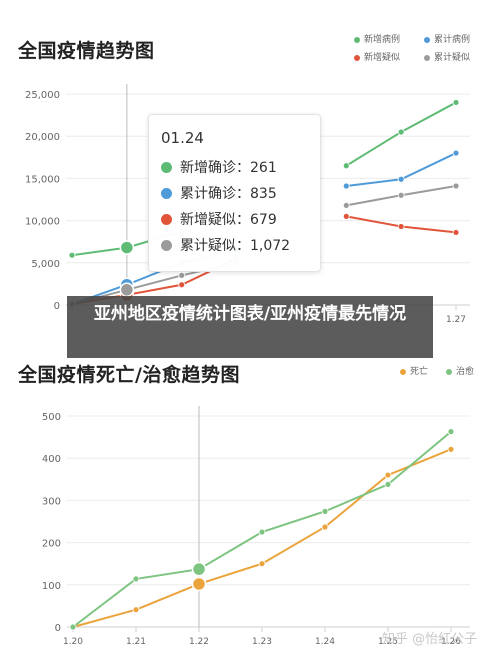 This screenshot has height=658, width=500. What do you see at coordinates (51, 544) in the screenshot?
I see `y-tick-label: 200` at bounding box center [51, 544].